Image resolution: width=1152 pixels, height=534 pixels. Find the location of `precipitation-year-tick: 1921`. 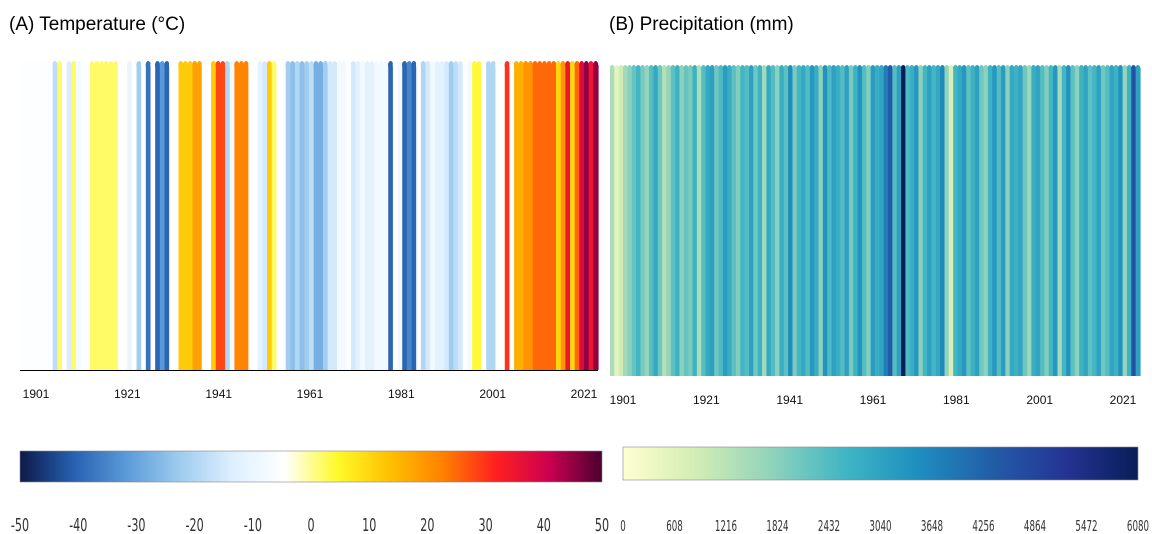

precipitation-year-tick: 1921 is located at coordinates (706, 400).